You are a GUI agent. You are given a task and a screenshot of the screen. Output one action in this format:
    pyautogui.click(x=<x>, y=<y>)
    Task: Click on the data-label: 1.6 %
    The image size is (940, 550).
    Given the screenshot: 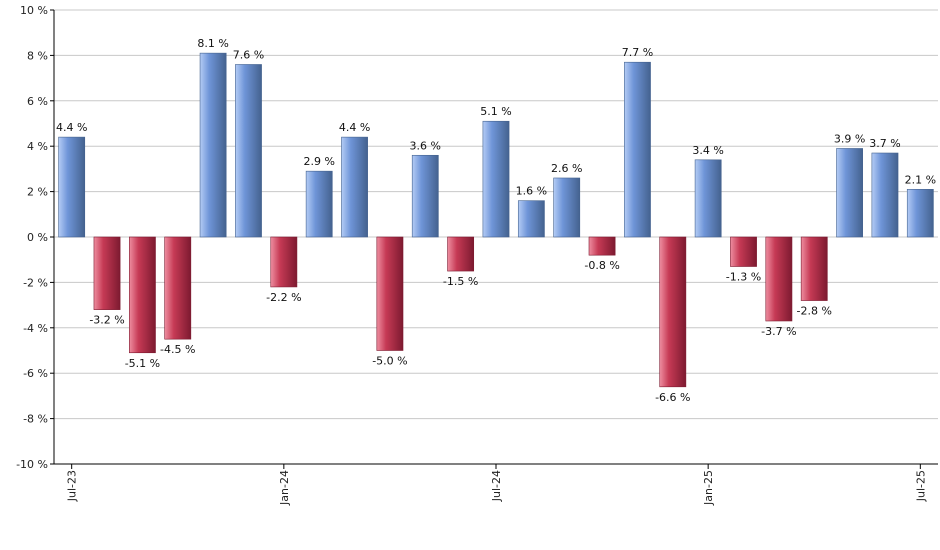 What is the action you would take?
    pyautogui.click(x=531, y=191)
    